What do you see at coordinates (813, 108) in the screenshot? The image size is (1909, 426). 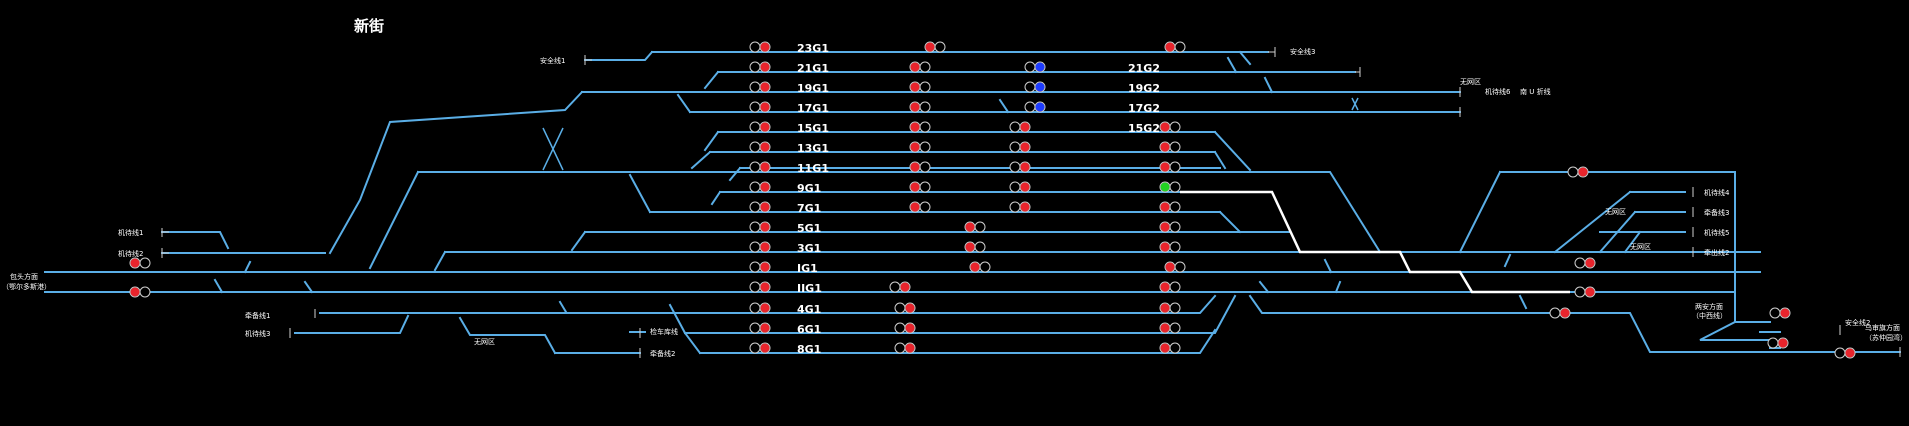 I see `label-17g1: 17G1` at bounding box center [813, 108].